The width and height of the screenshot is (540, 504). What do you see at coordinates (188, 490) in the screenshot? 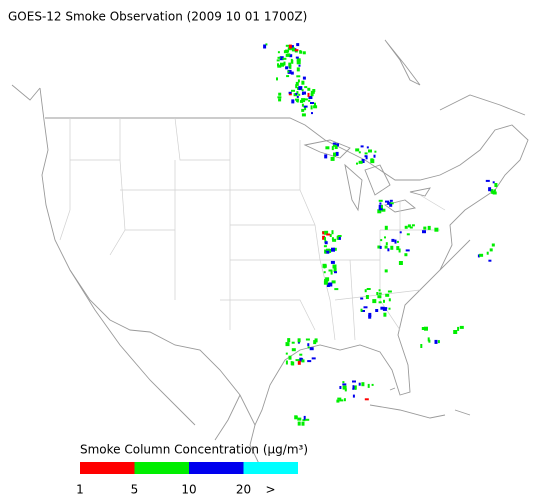
I see `color-bar-label: 10` at bounding box center [188, 490].